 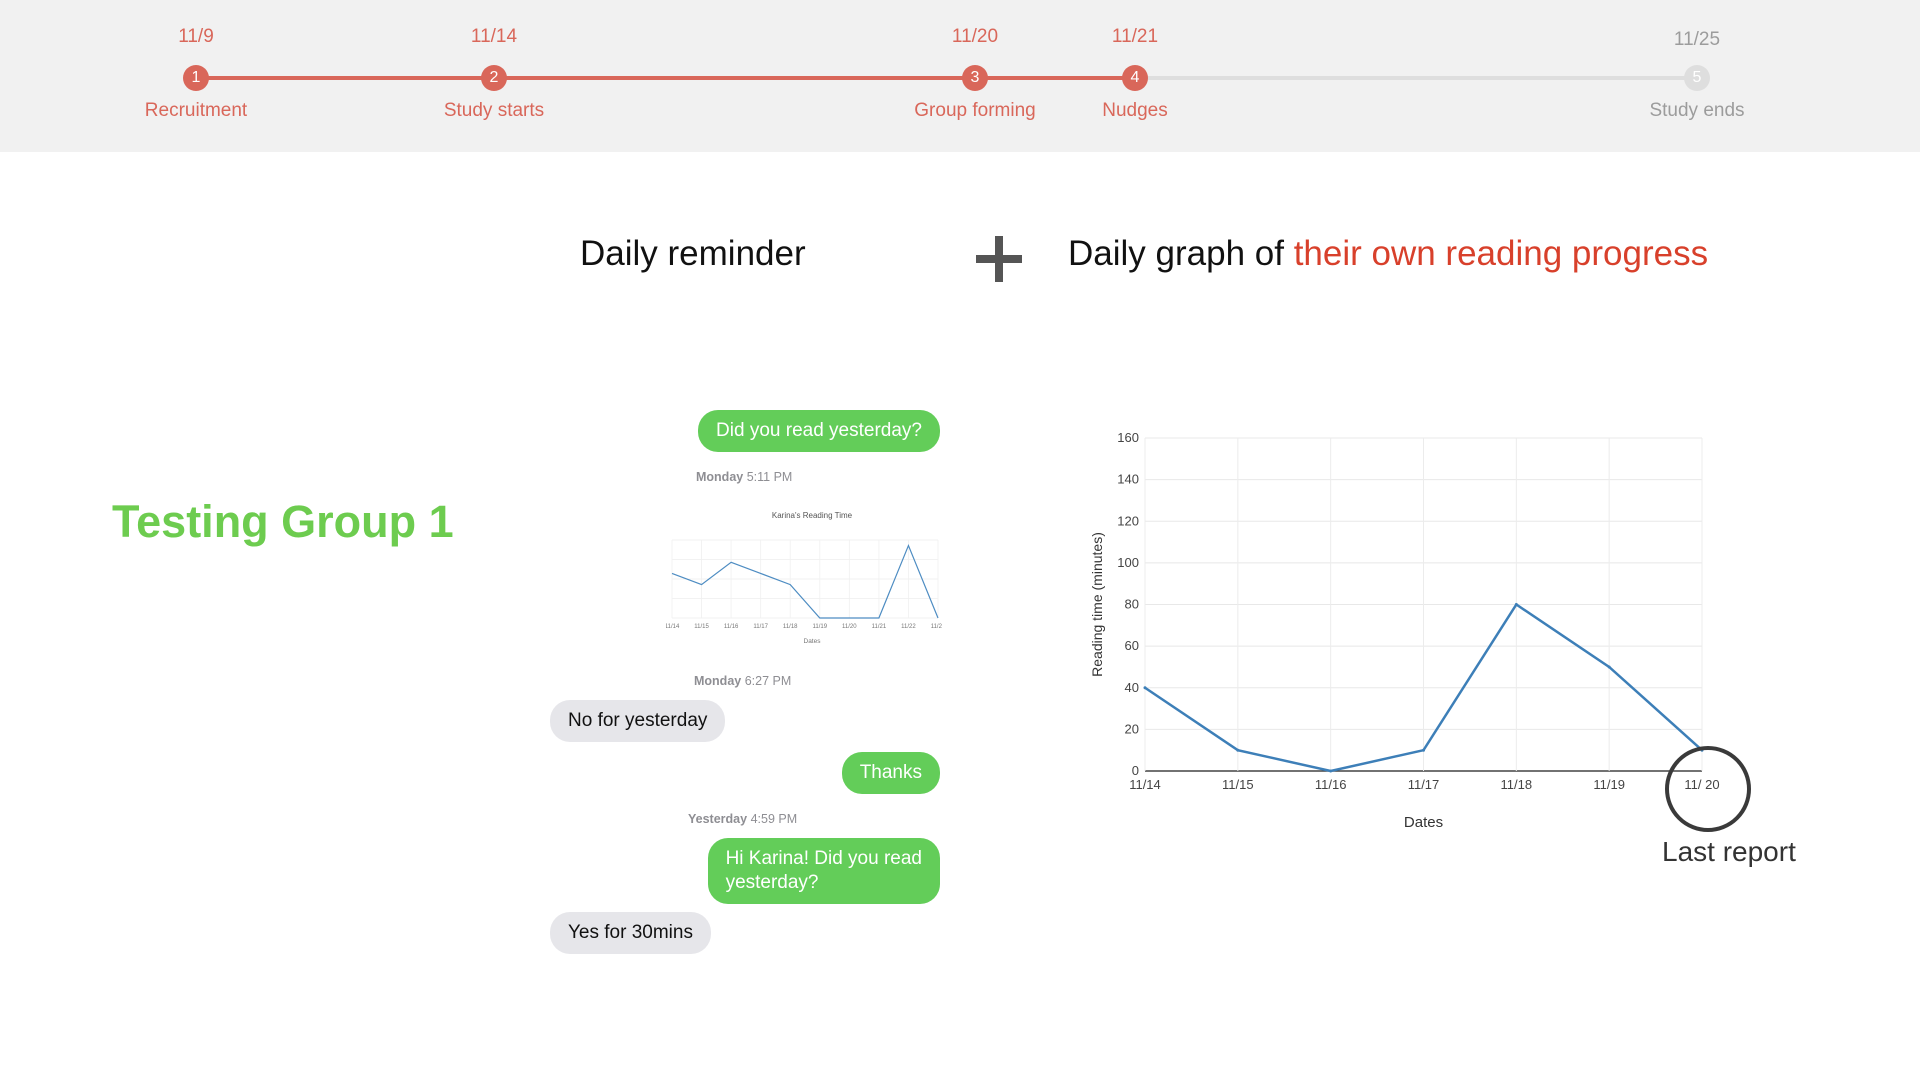 What do you see at coordinates (1517, 784) in the screenshot?
I see `x-tick-label: 11/18` at bounding box center [1517, 784].